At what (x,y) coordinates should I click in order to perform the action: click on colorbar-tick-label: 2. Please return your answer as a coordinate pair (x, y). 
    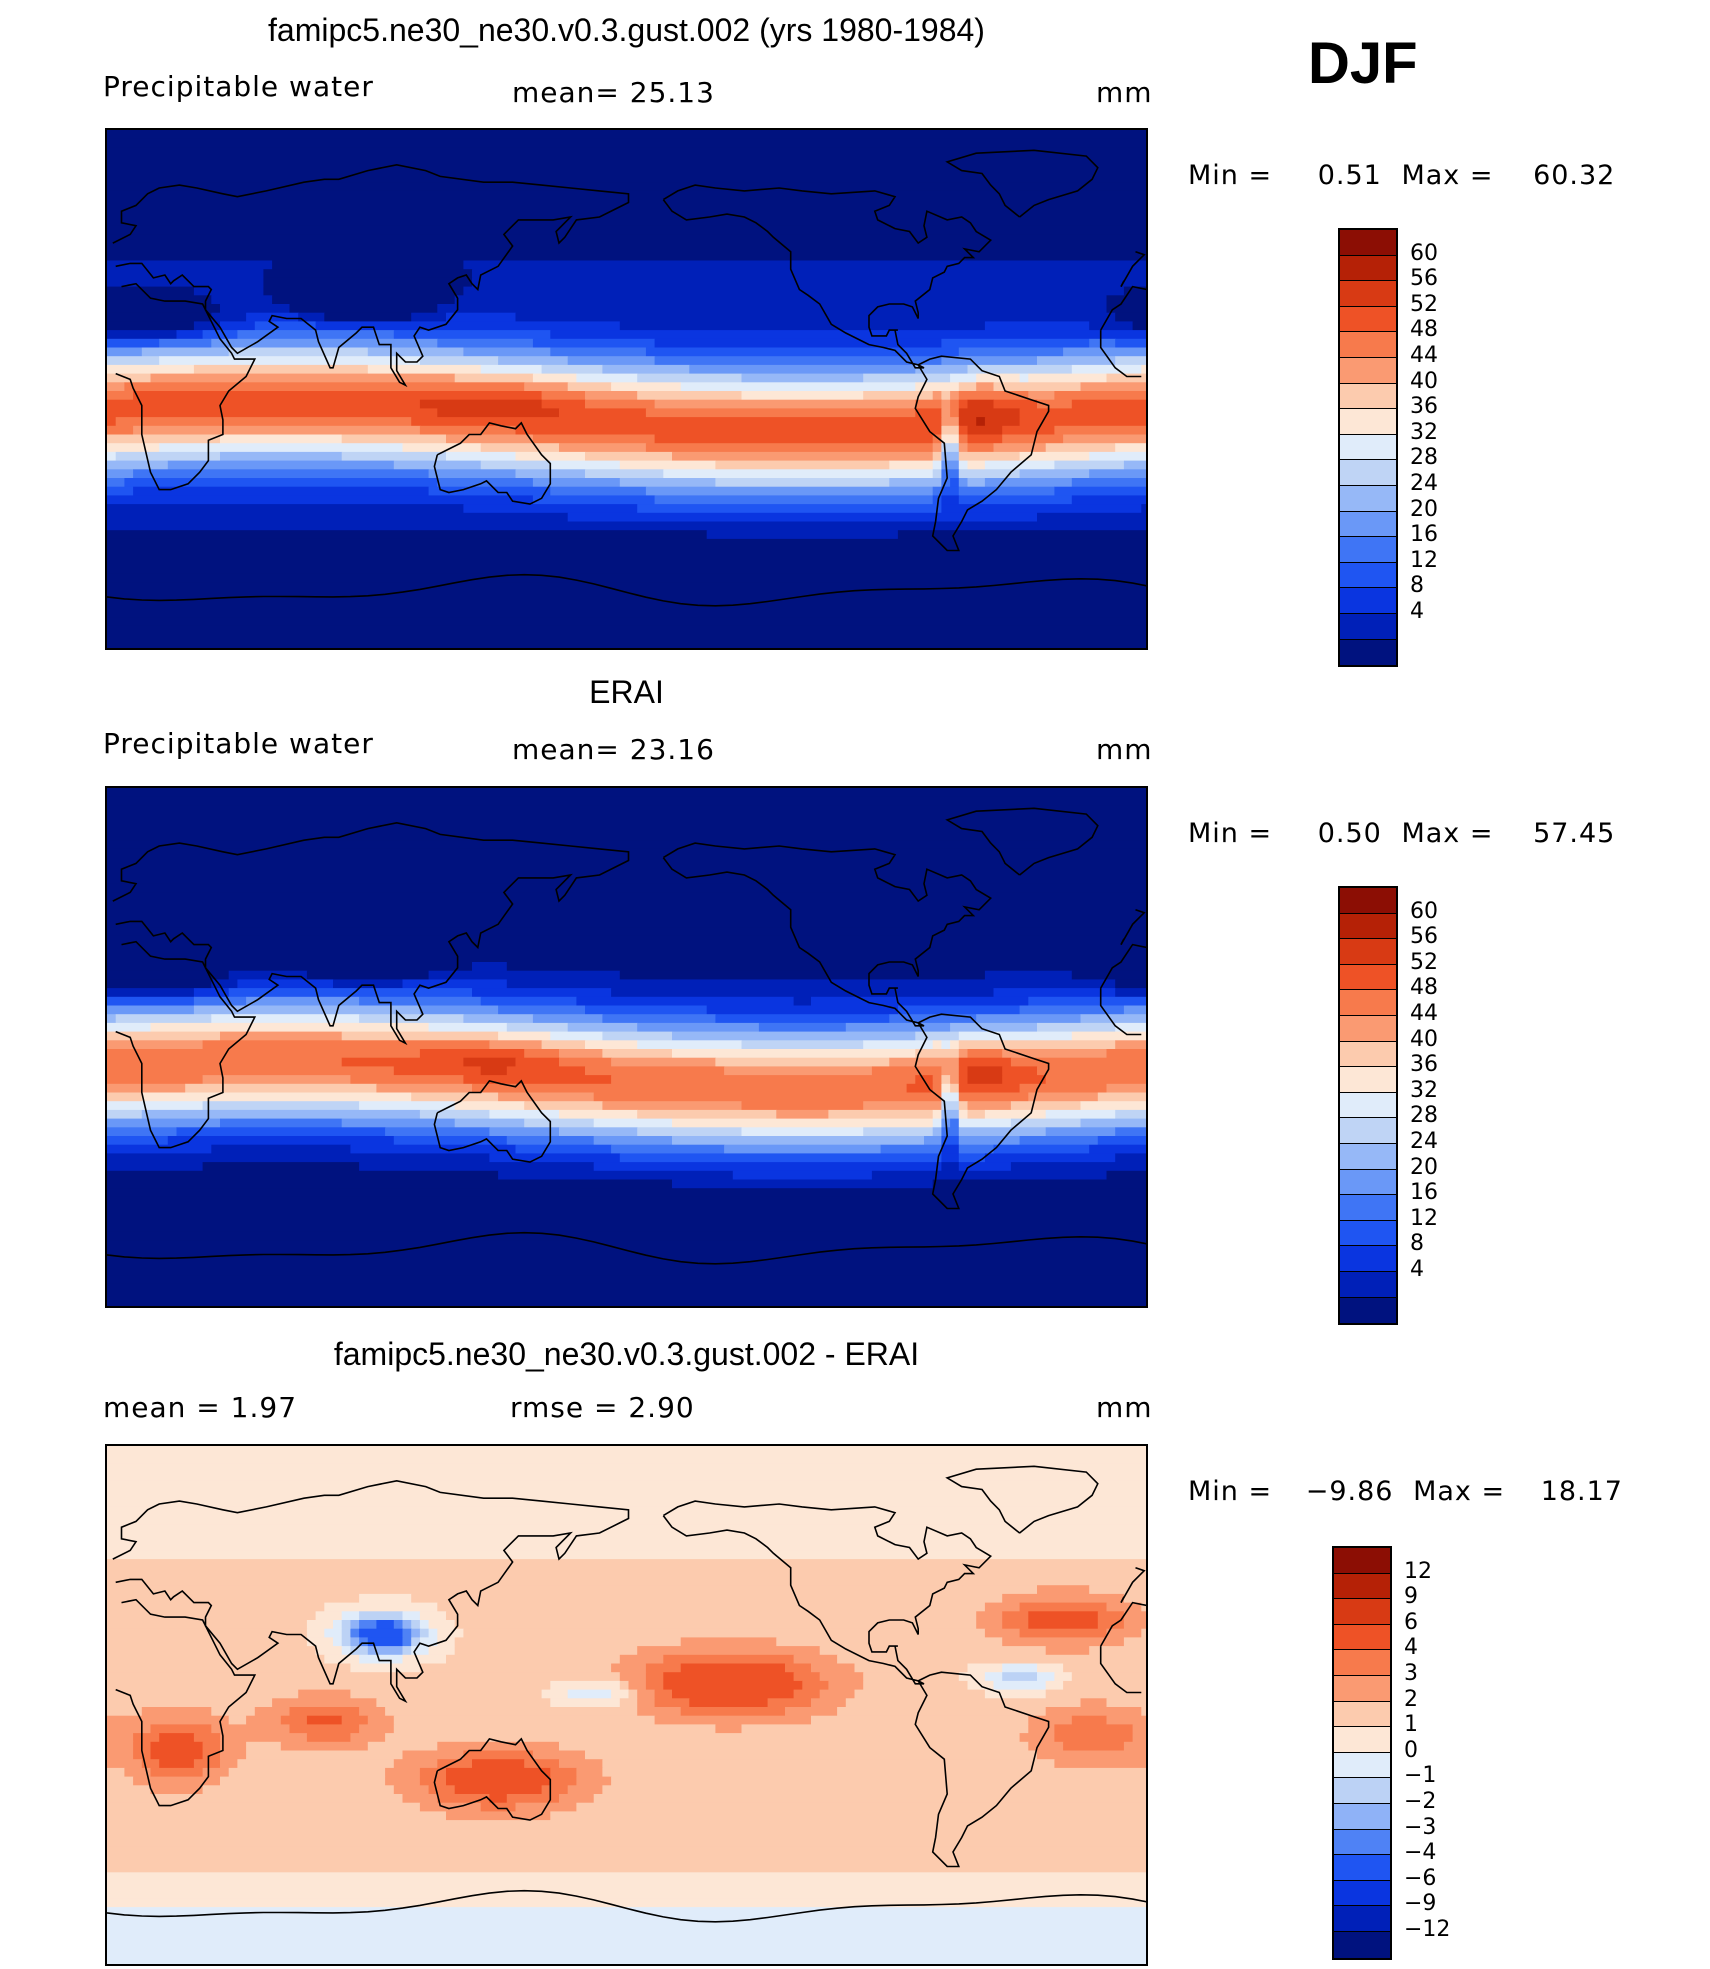
    Looking at the image, I should click on (1411, 1699).